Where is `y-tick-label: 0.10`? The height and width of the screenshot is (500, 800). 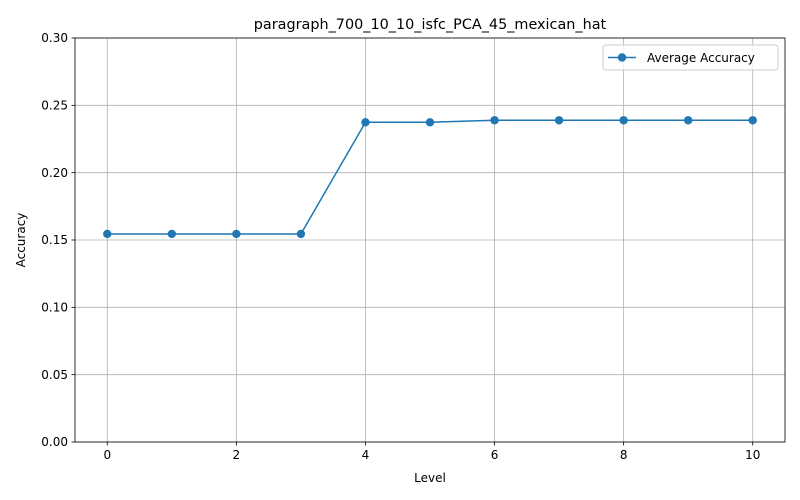
y-tick-label: 0.10 is located at coordinates (54, 308).